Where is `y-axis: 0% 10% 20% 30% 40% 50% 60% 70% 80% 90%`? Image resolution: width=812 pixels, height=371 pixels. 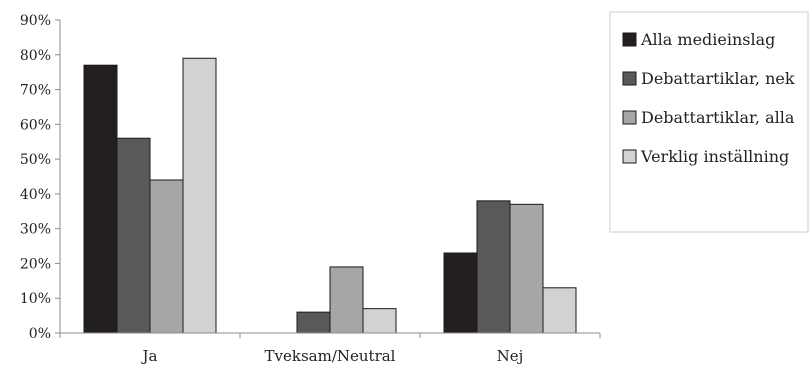 y-axis: 0% 10% 20% 30% 40% 50% 60% 70% 80% 90% is located at coordinates (40, 177).